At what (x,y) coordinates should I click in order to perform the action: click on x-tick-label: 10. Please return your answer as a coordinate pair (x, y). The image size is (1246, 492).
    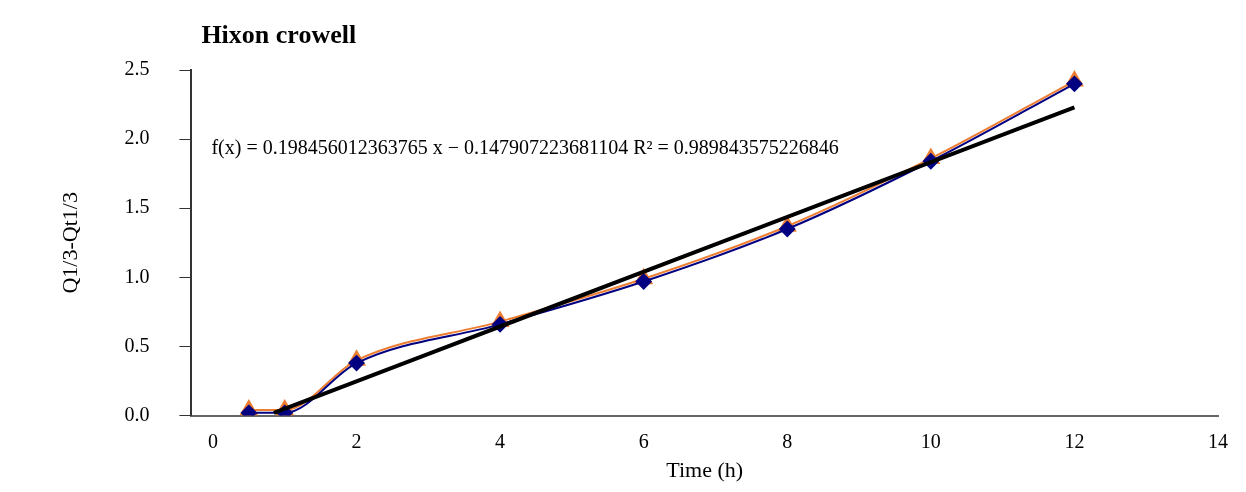
    Looking at the image, I should click on (930, 440).